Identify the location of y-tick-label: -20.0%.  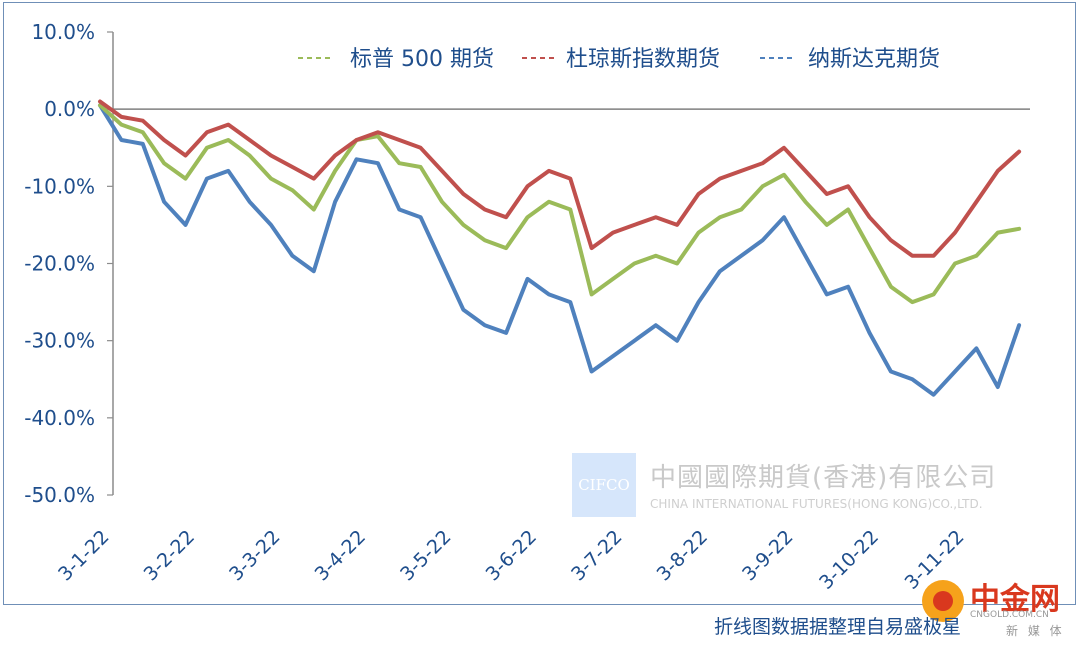
(59, 264).